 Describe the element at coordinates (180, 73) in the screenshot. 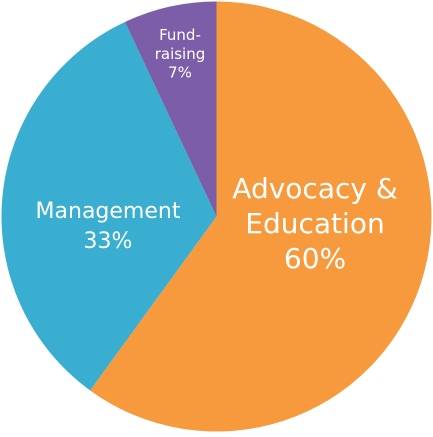

I see `slice-value: 7%` at that location.